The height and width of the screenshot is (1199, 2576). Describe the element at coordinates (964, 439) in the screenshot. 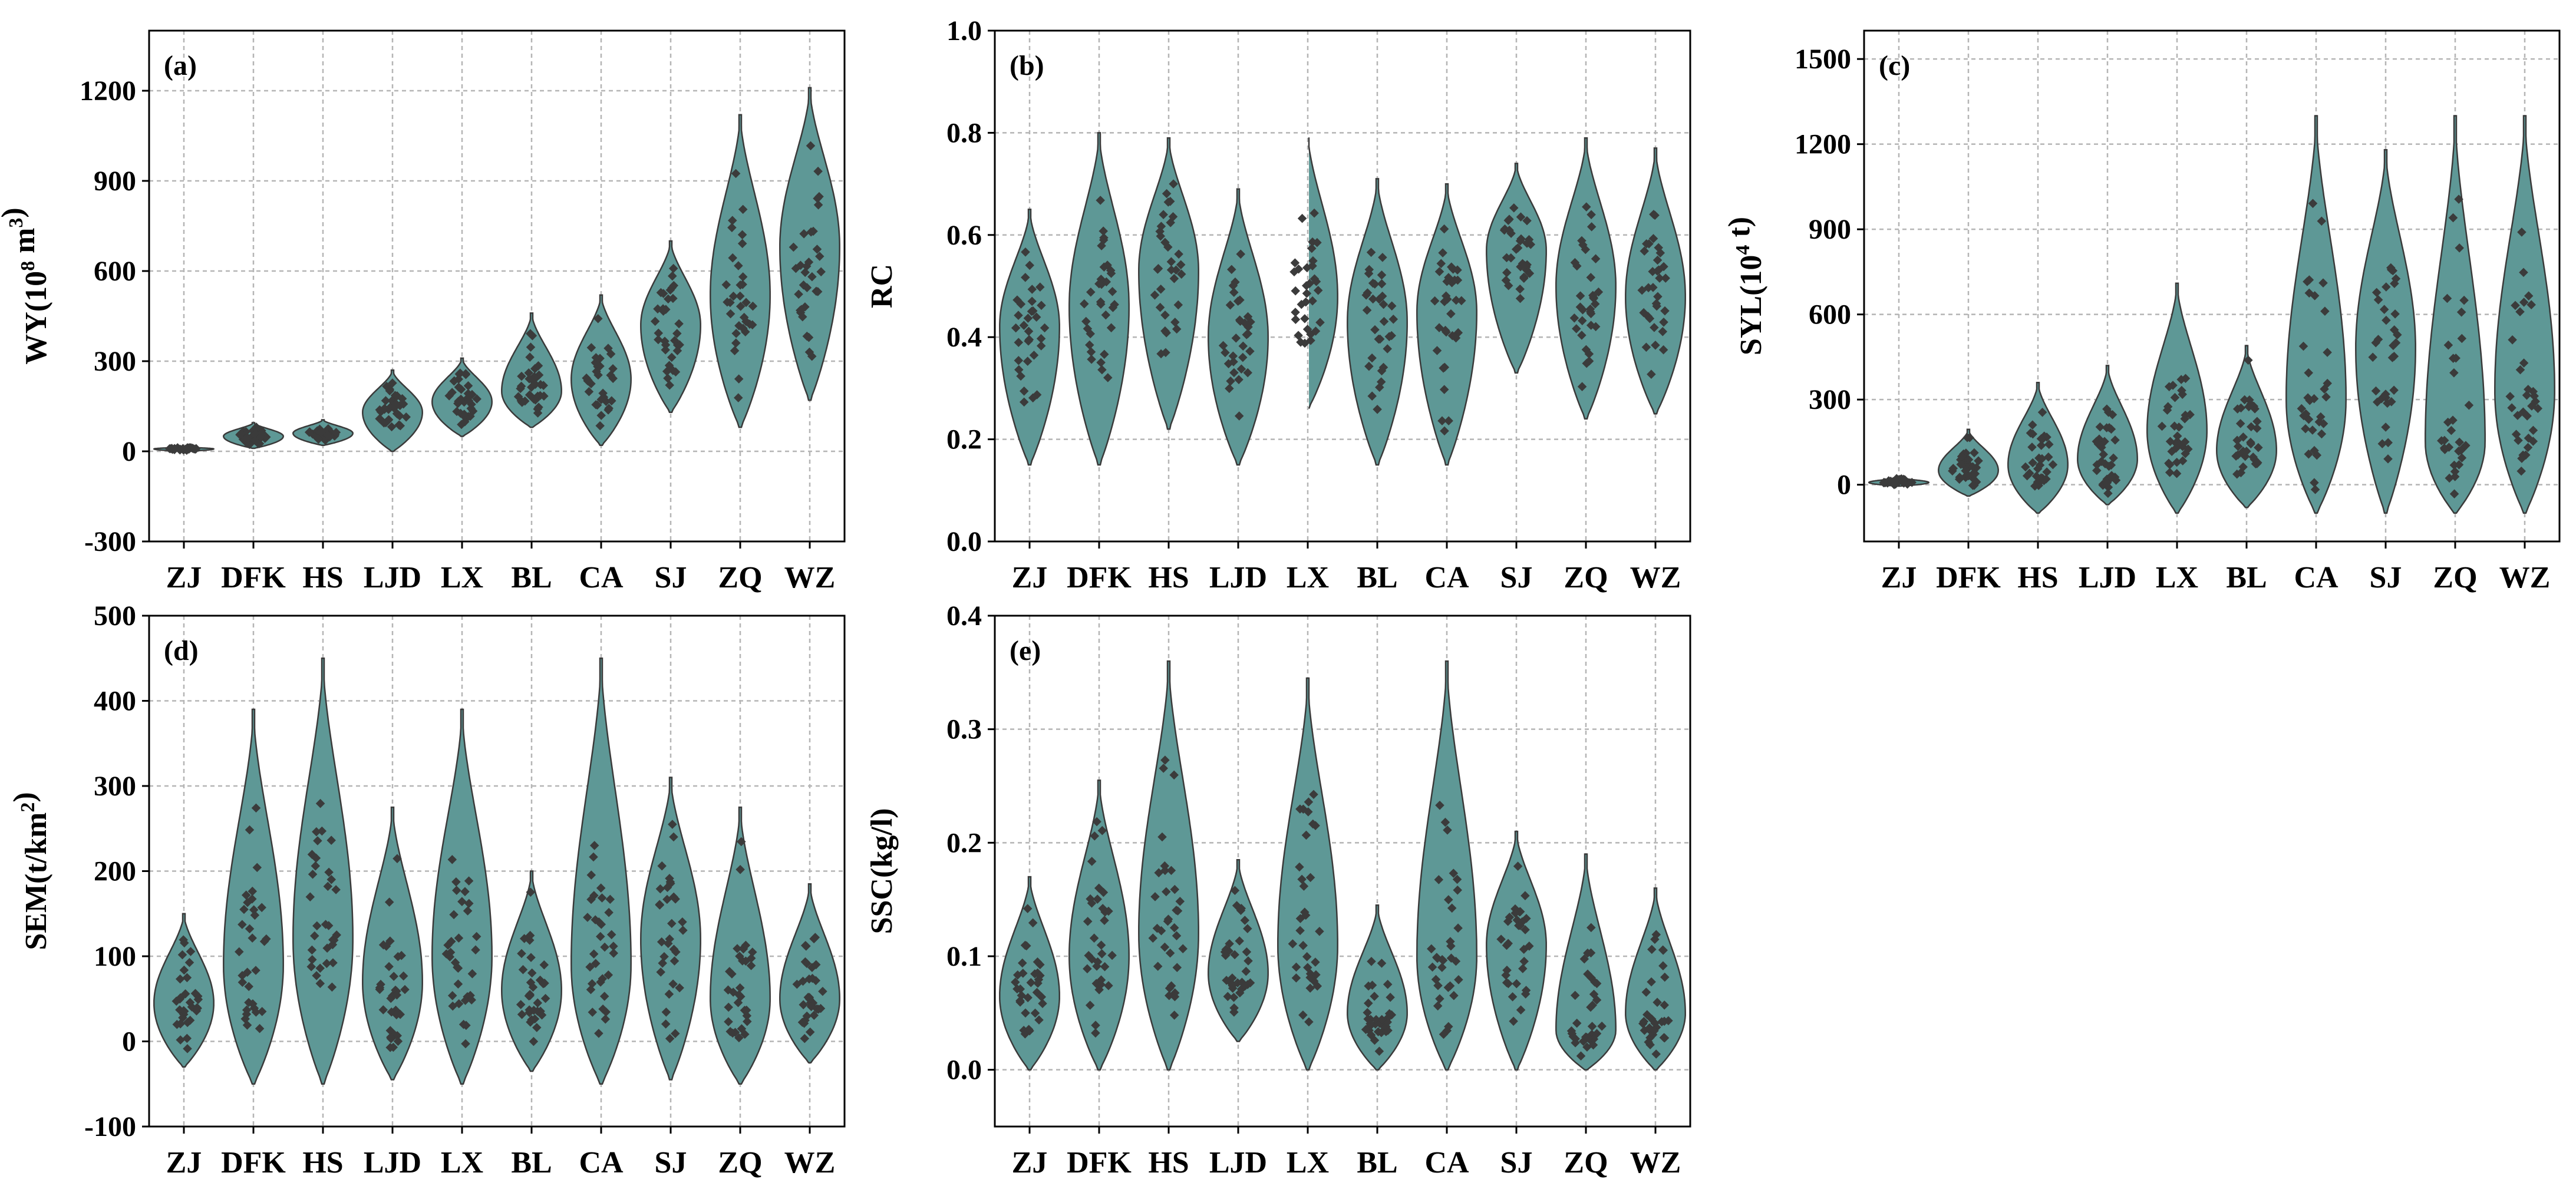

I see `y-tick-label: 0.2` at that location.